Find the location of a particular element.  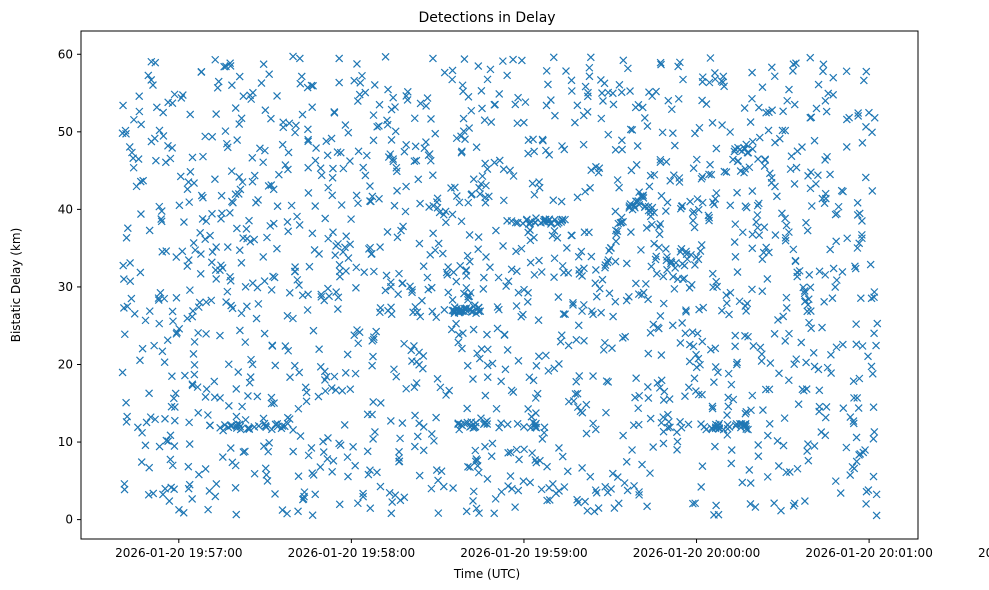

y-tick-label: 30 is located at coordinates (65, 287).